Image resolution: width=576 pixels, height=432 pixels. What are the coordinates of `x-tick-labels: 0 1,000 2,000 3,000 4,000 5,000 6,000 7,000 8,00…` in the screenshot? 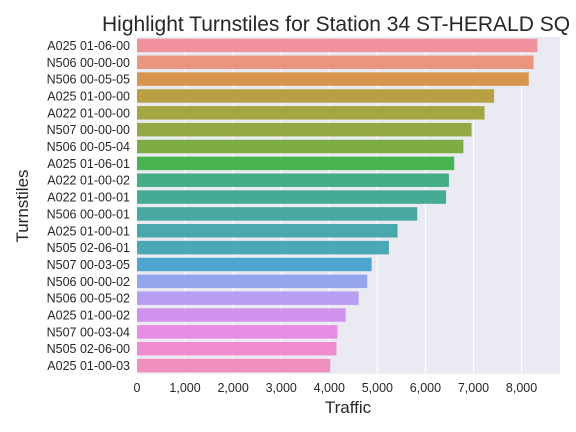 It's located at (336, 388).